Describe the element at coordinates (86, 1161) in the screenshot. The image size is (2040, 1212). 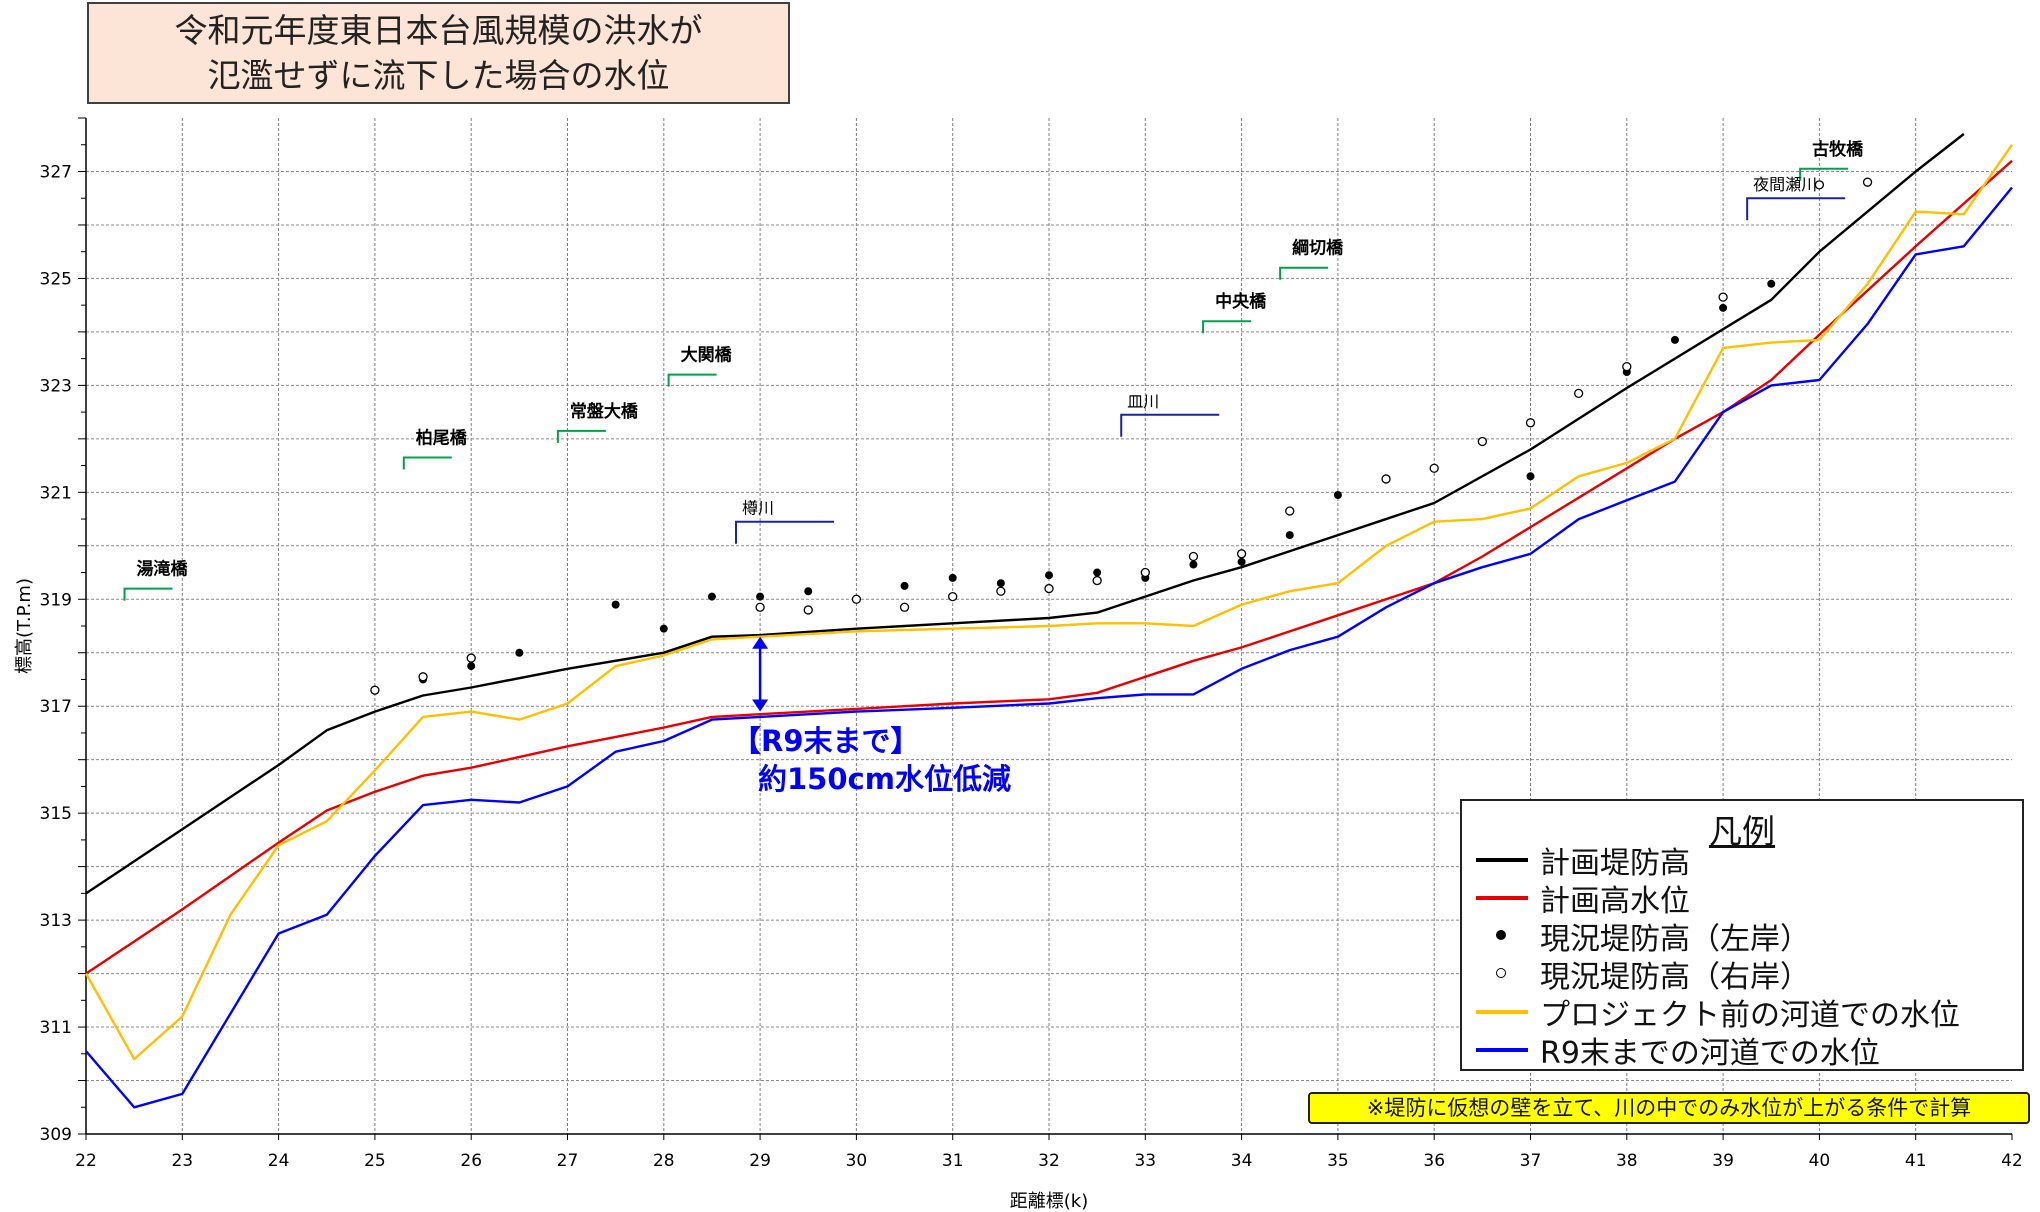
I see `x-tick-label: 22` at that location.